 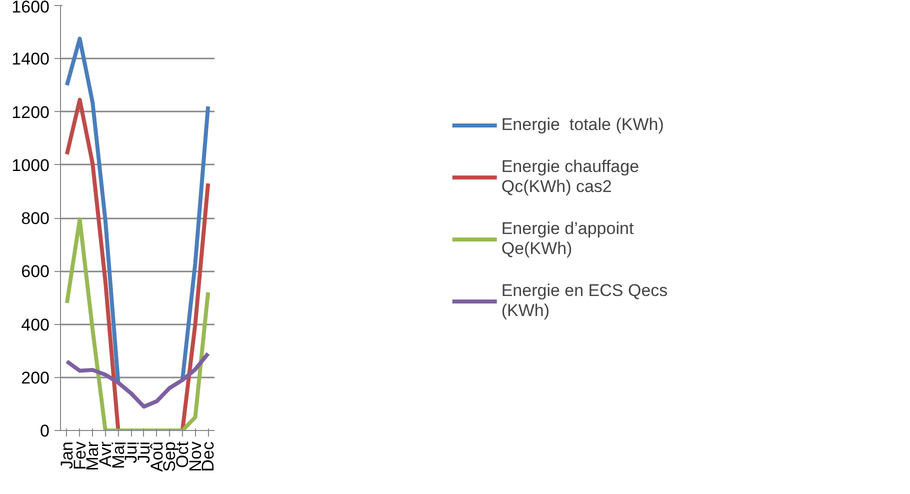 I want to click on y-tick-label: 1000, so click(x=31, y=165).